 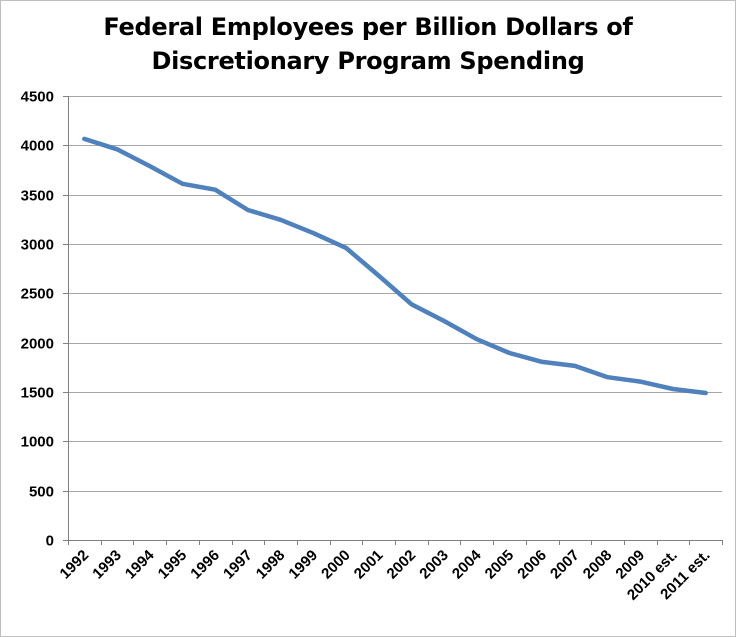 I want to click on y-tick-label: 1500, so click(x=37, y=393).